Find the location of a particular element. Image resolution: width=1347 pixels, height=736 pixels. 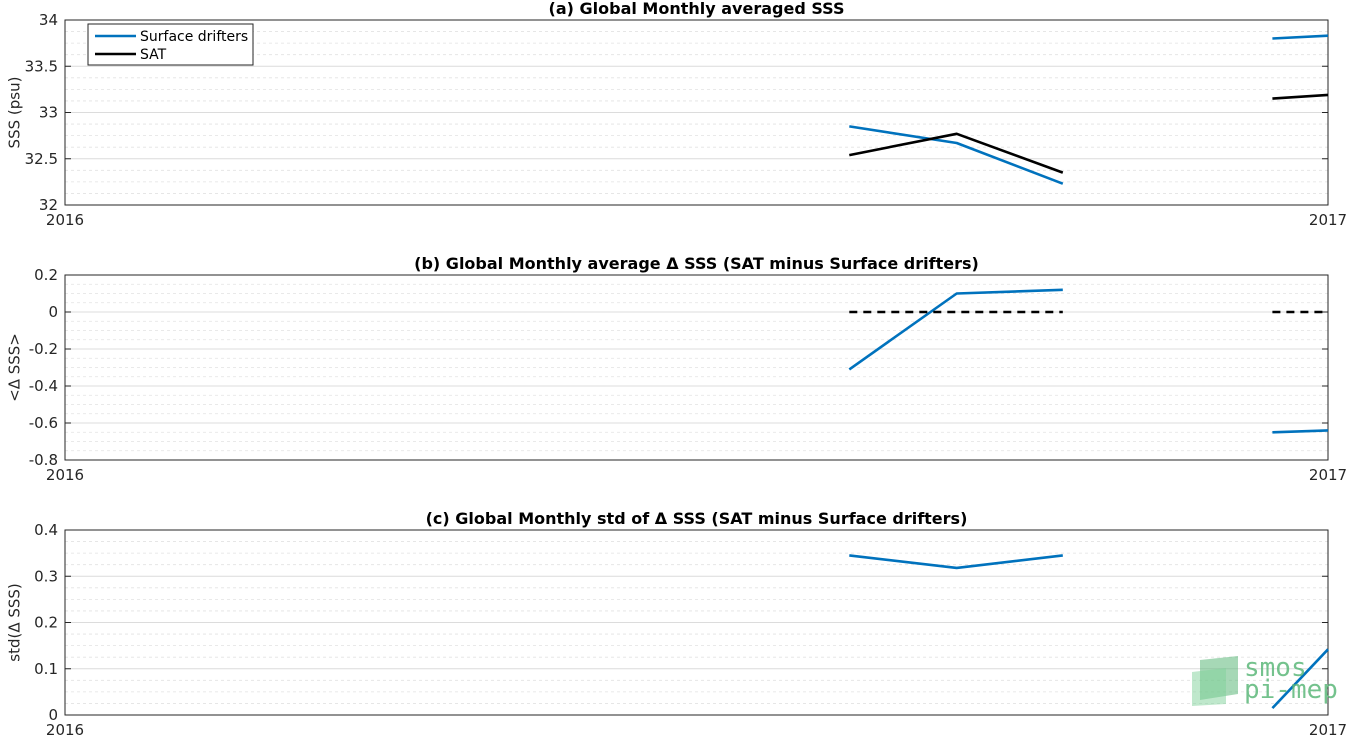

y-tick-label: 33 is located at coordinates (48, 113).